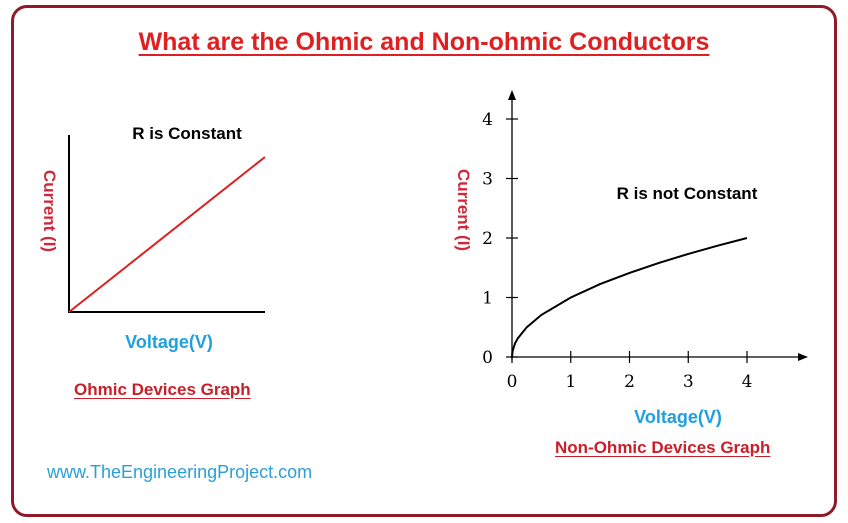 The width and height of the screenshot is (848, 523). I want to click on ohmic-y-axis-label: Current (I), so click(49, 211).